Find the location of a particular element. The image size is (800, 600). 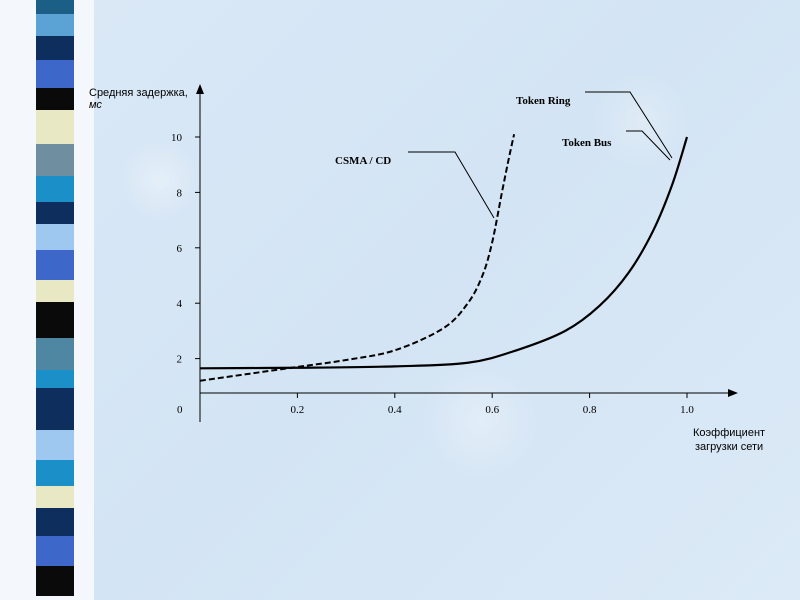

y-tick-label: 2 is located at coordinates (180, 360).